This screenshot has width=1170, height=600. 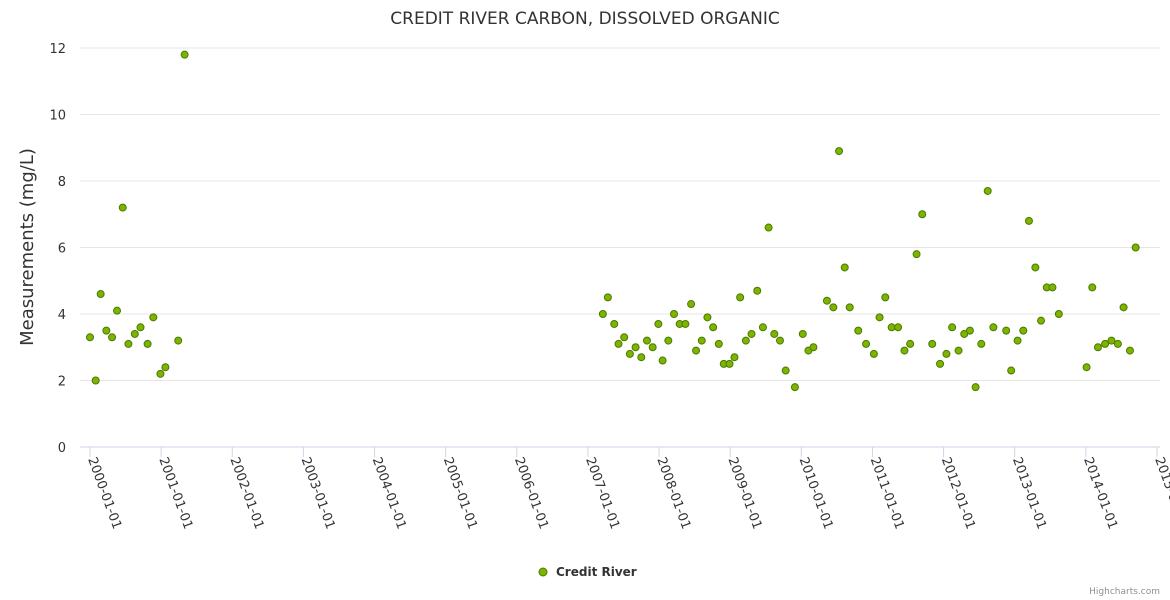 I want to click on legend-item-credit-river: Credit River, so click(x=596, y=572).